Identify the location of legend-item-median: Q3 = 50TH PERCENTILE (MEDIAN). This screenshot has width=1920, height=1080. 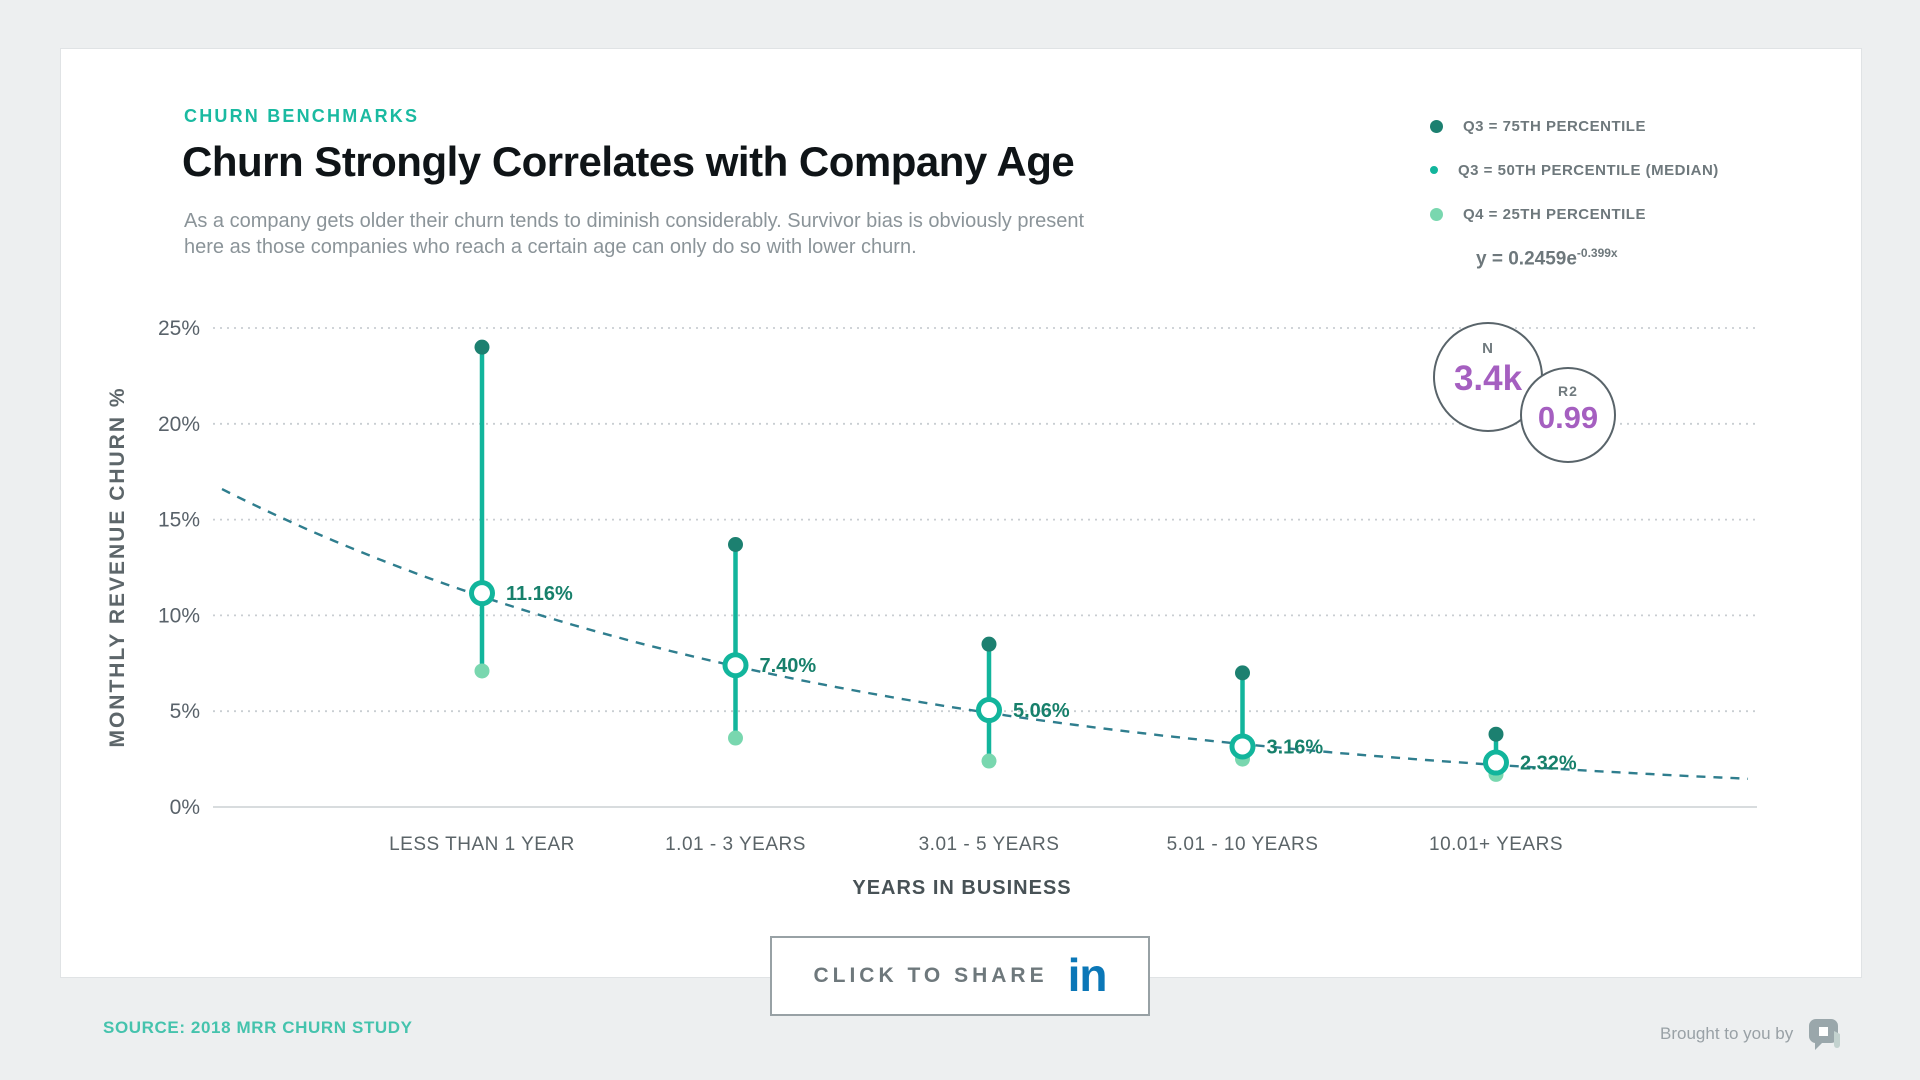
(1574, 170).